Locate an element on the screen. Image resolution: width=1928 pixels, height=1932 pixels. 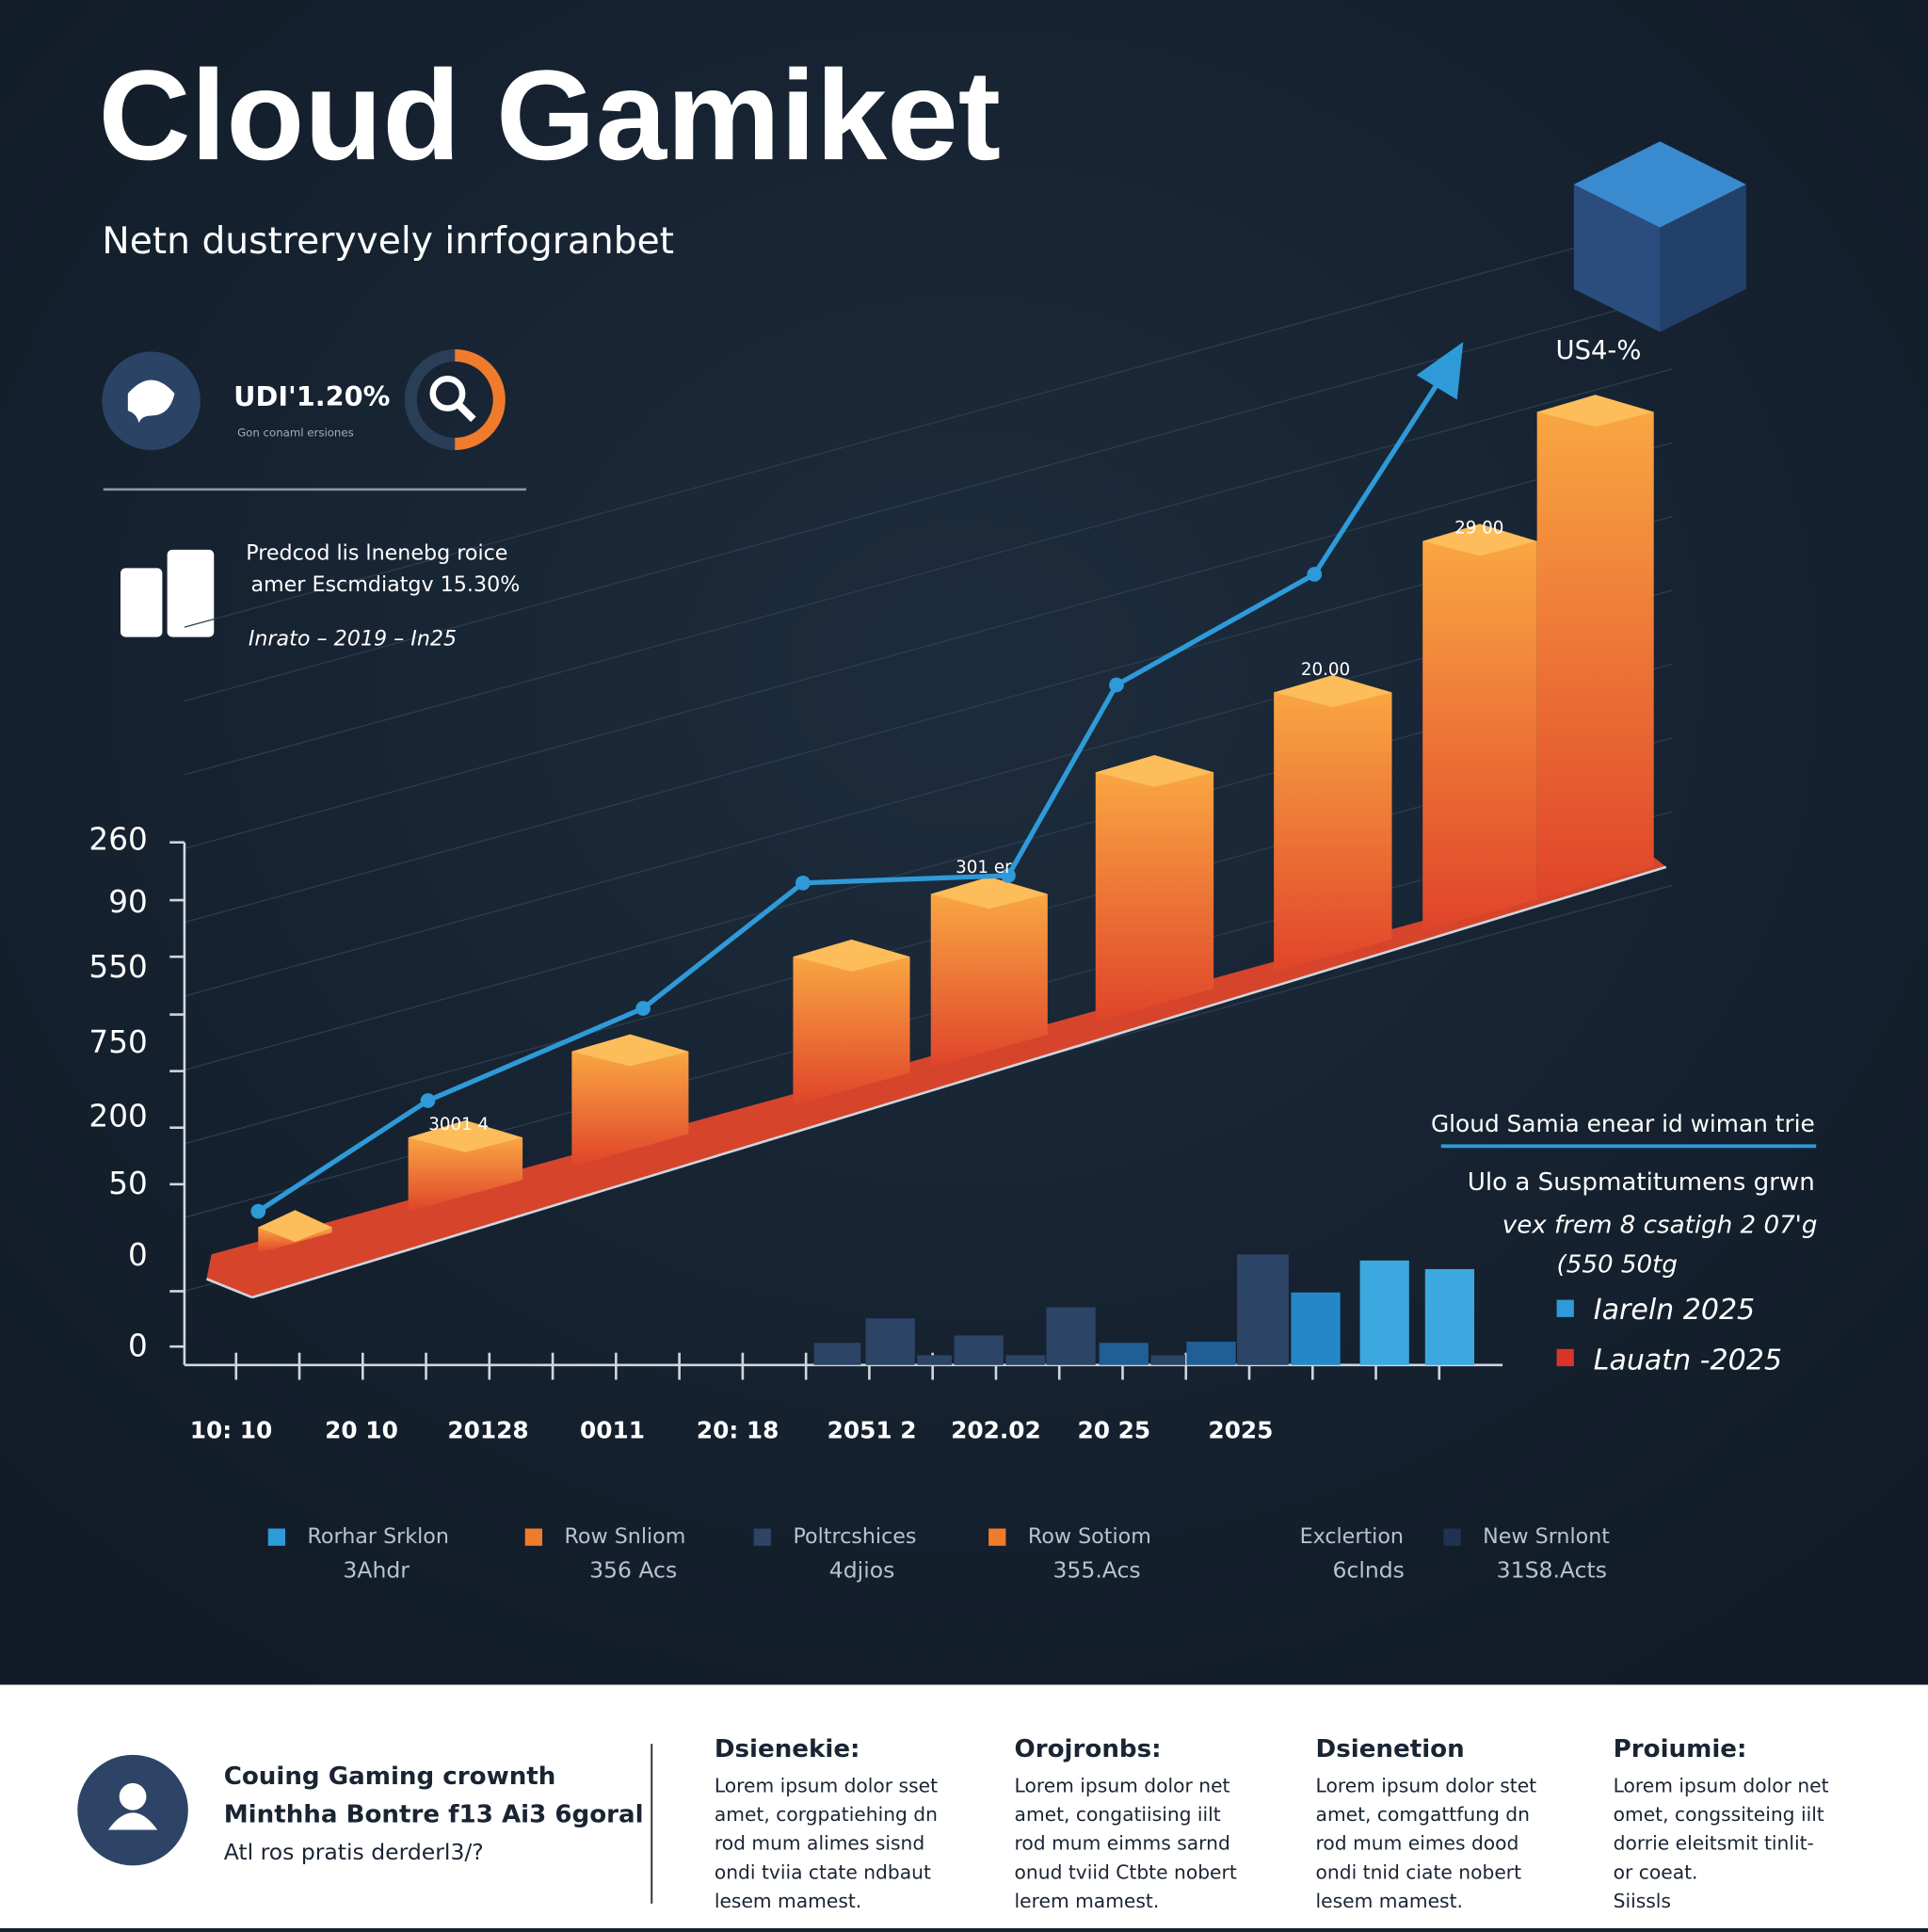
legend-label: Rorhar Srklon is located at coordinates (378, 1536).